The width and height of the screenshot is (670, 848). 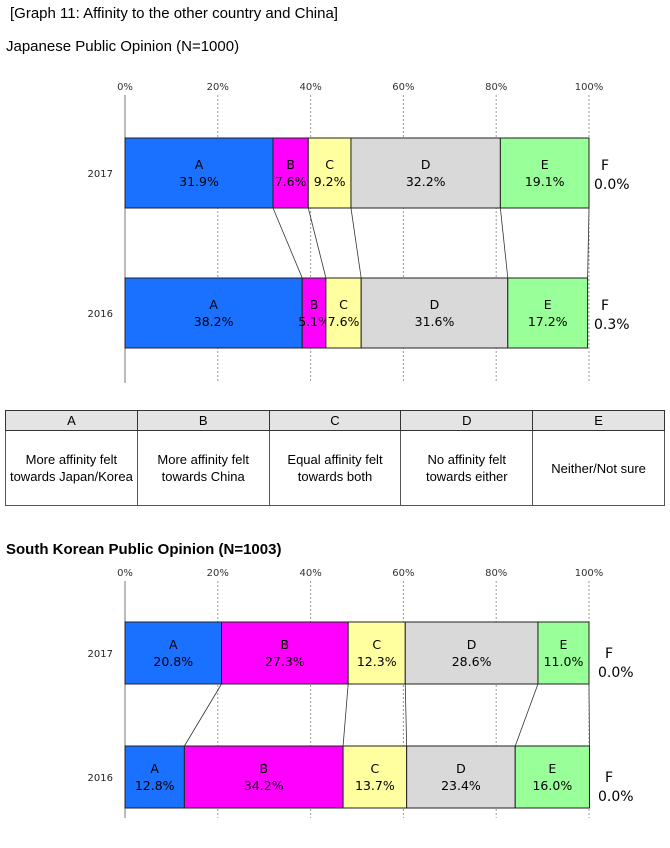 What do you see at coordinates (612, 325) in the screenshot?
I see `data-label: 0.3%` at bounding box center [612, 325].